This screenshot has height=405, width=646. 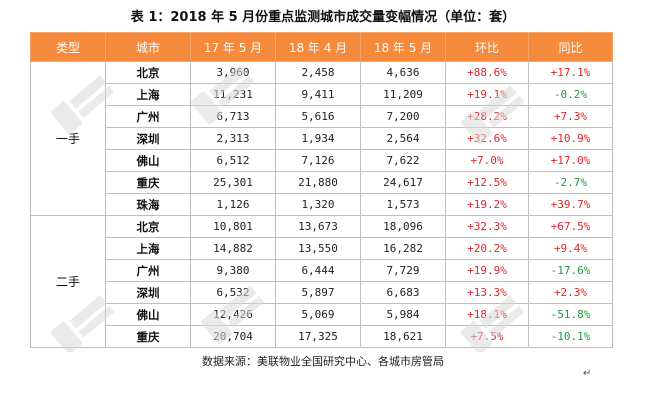 I want to click on yoy-change: -51.8%, so click(x=570, y=314).